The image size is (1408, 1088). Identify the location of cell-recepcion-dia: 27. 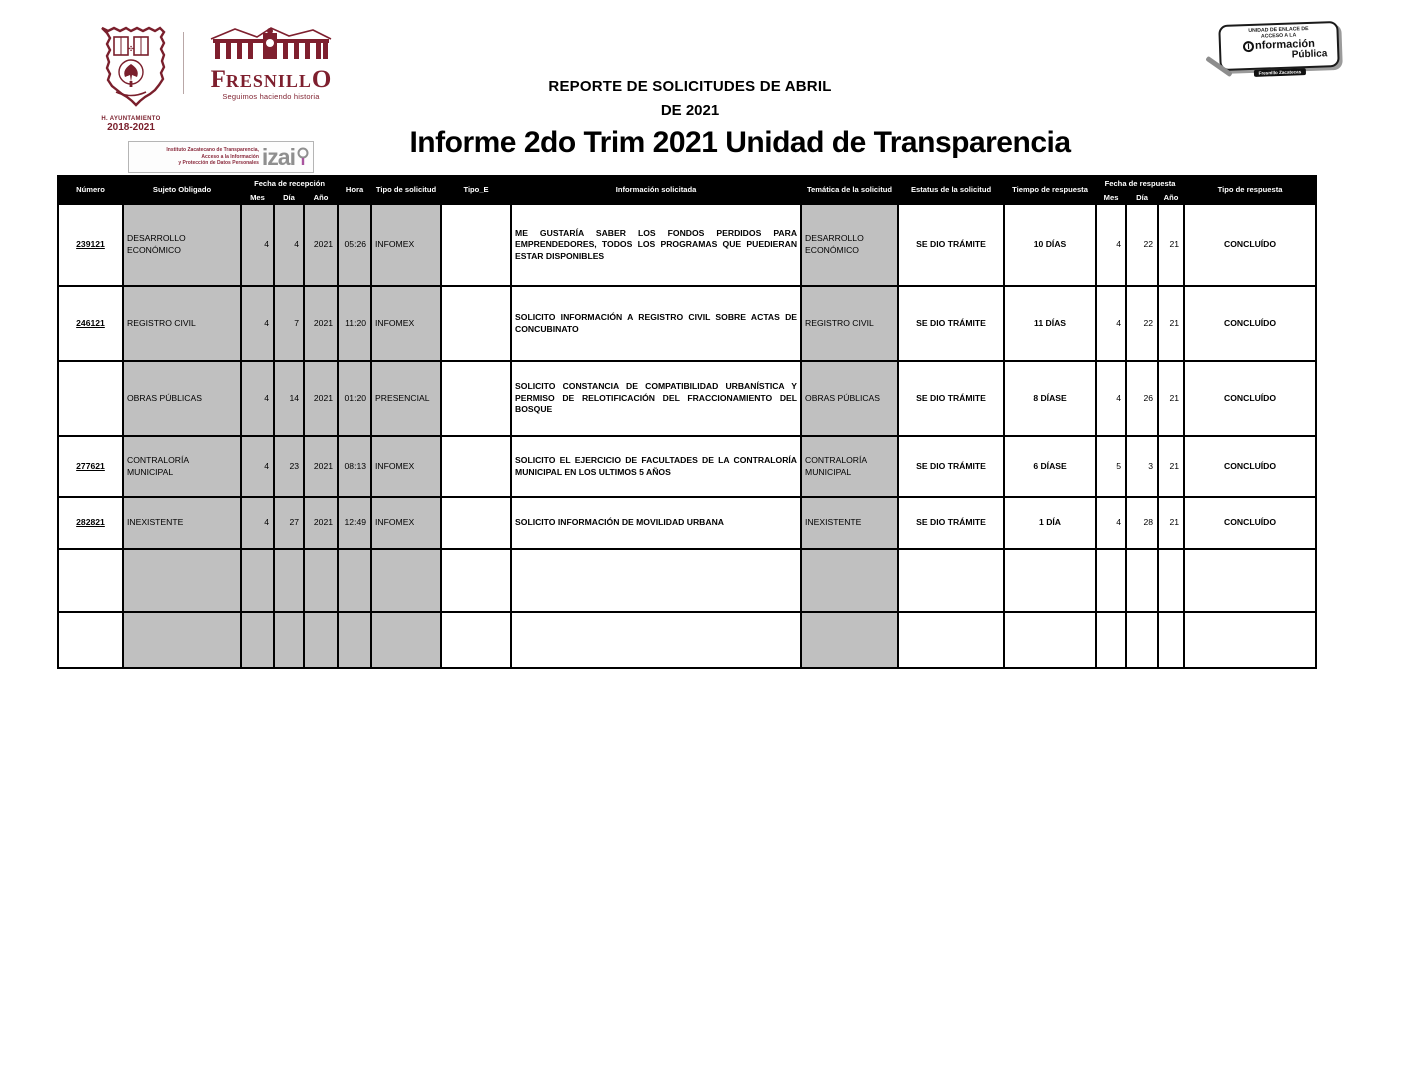
(289, 523).